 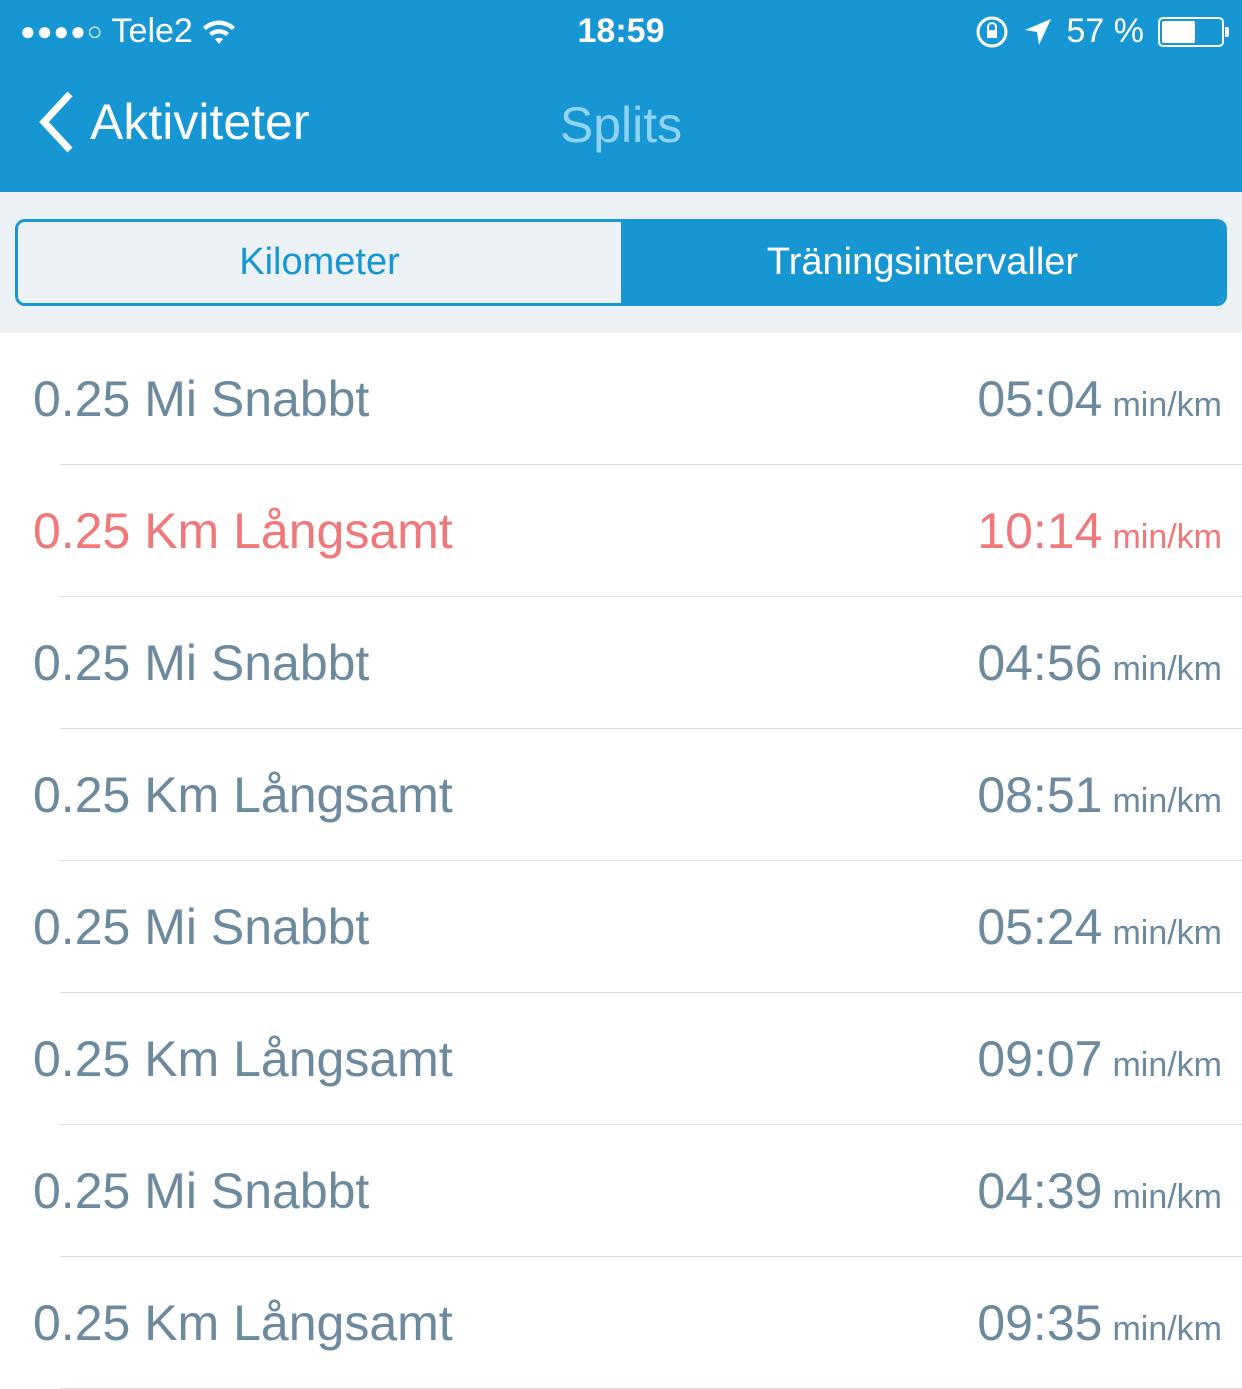 I want to click on split-pace: 05:24, so click(x=1040, y=927).